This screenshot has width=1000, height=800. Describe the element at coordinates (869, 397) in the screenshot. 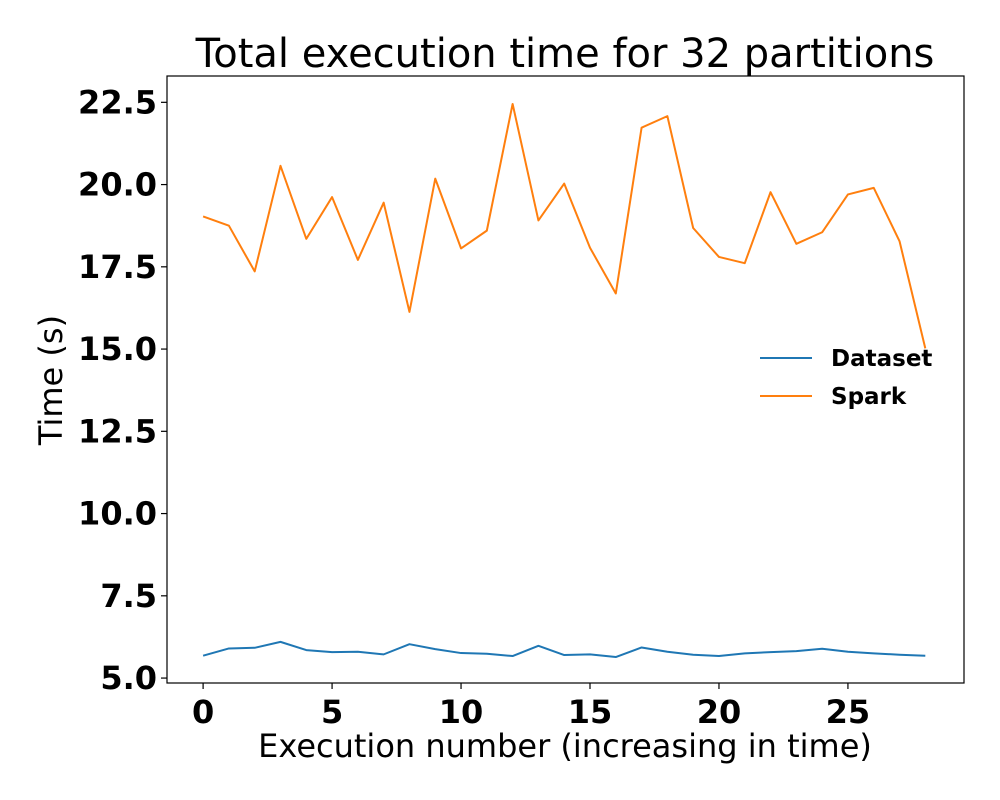

I see `legend-label-spark: Spark` at that location.